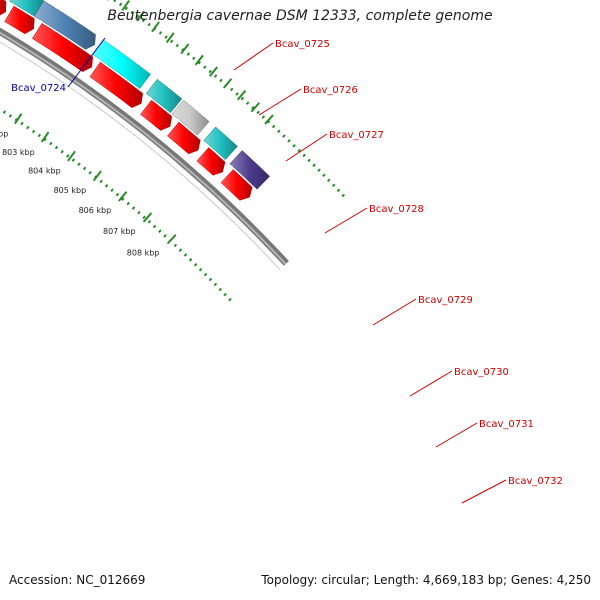 This screenshot has height=600, width=600. I want to click on gene-label-bcav-0726: Bcav_0726, so click(330, 90).